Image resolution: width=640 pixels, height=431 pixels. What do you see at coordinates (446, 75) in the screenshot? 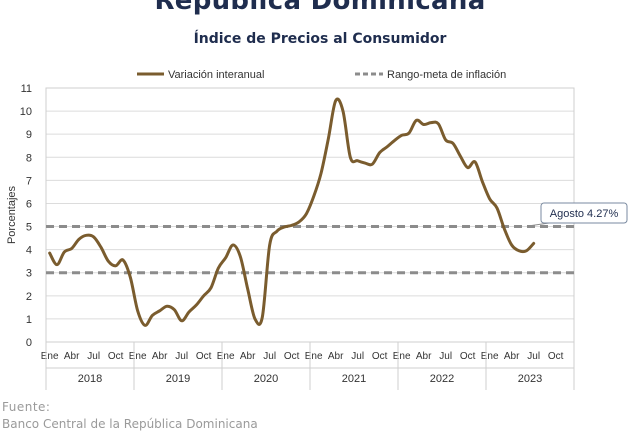
I see `legend-label-rango-meta: Rango-meta de inflación` at bounding box center [446, 75].